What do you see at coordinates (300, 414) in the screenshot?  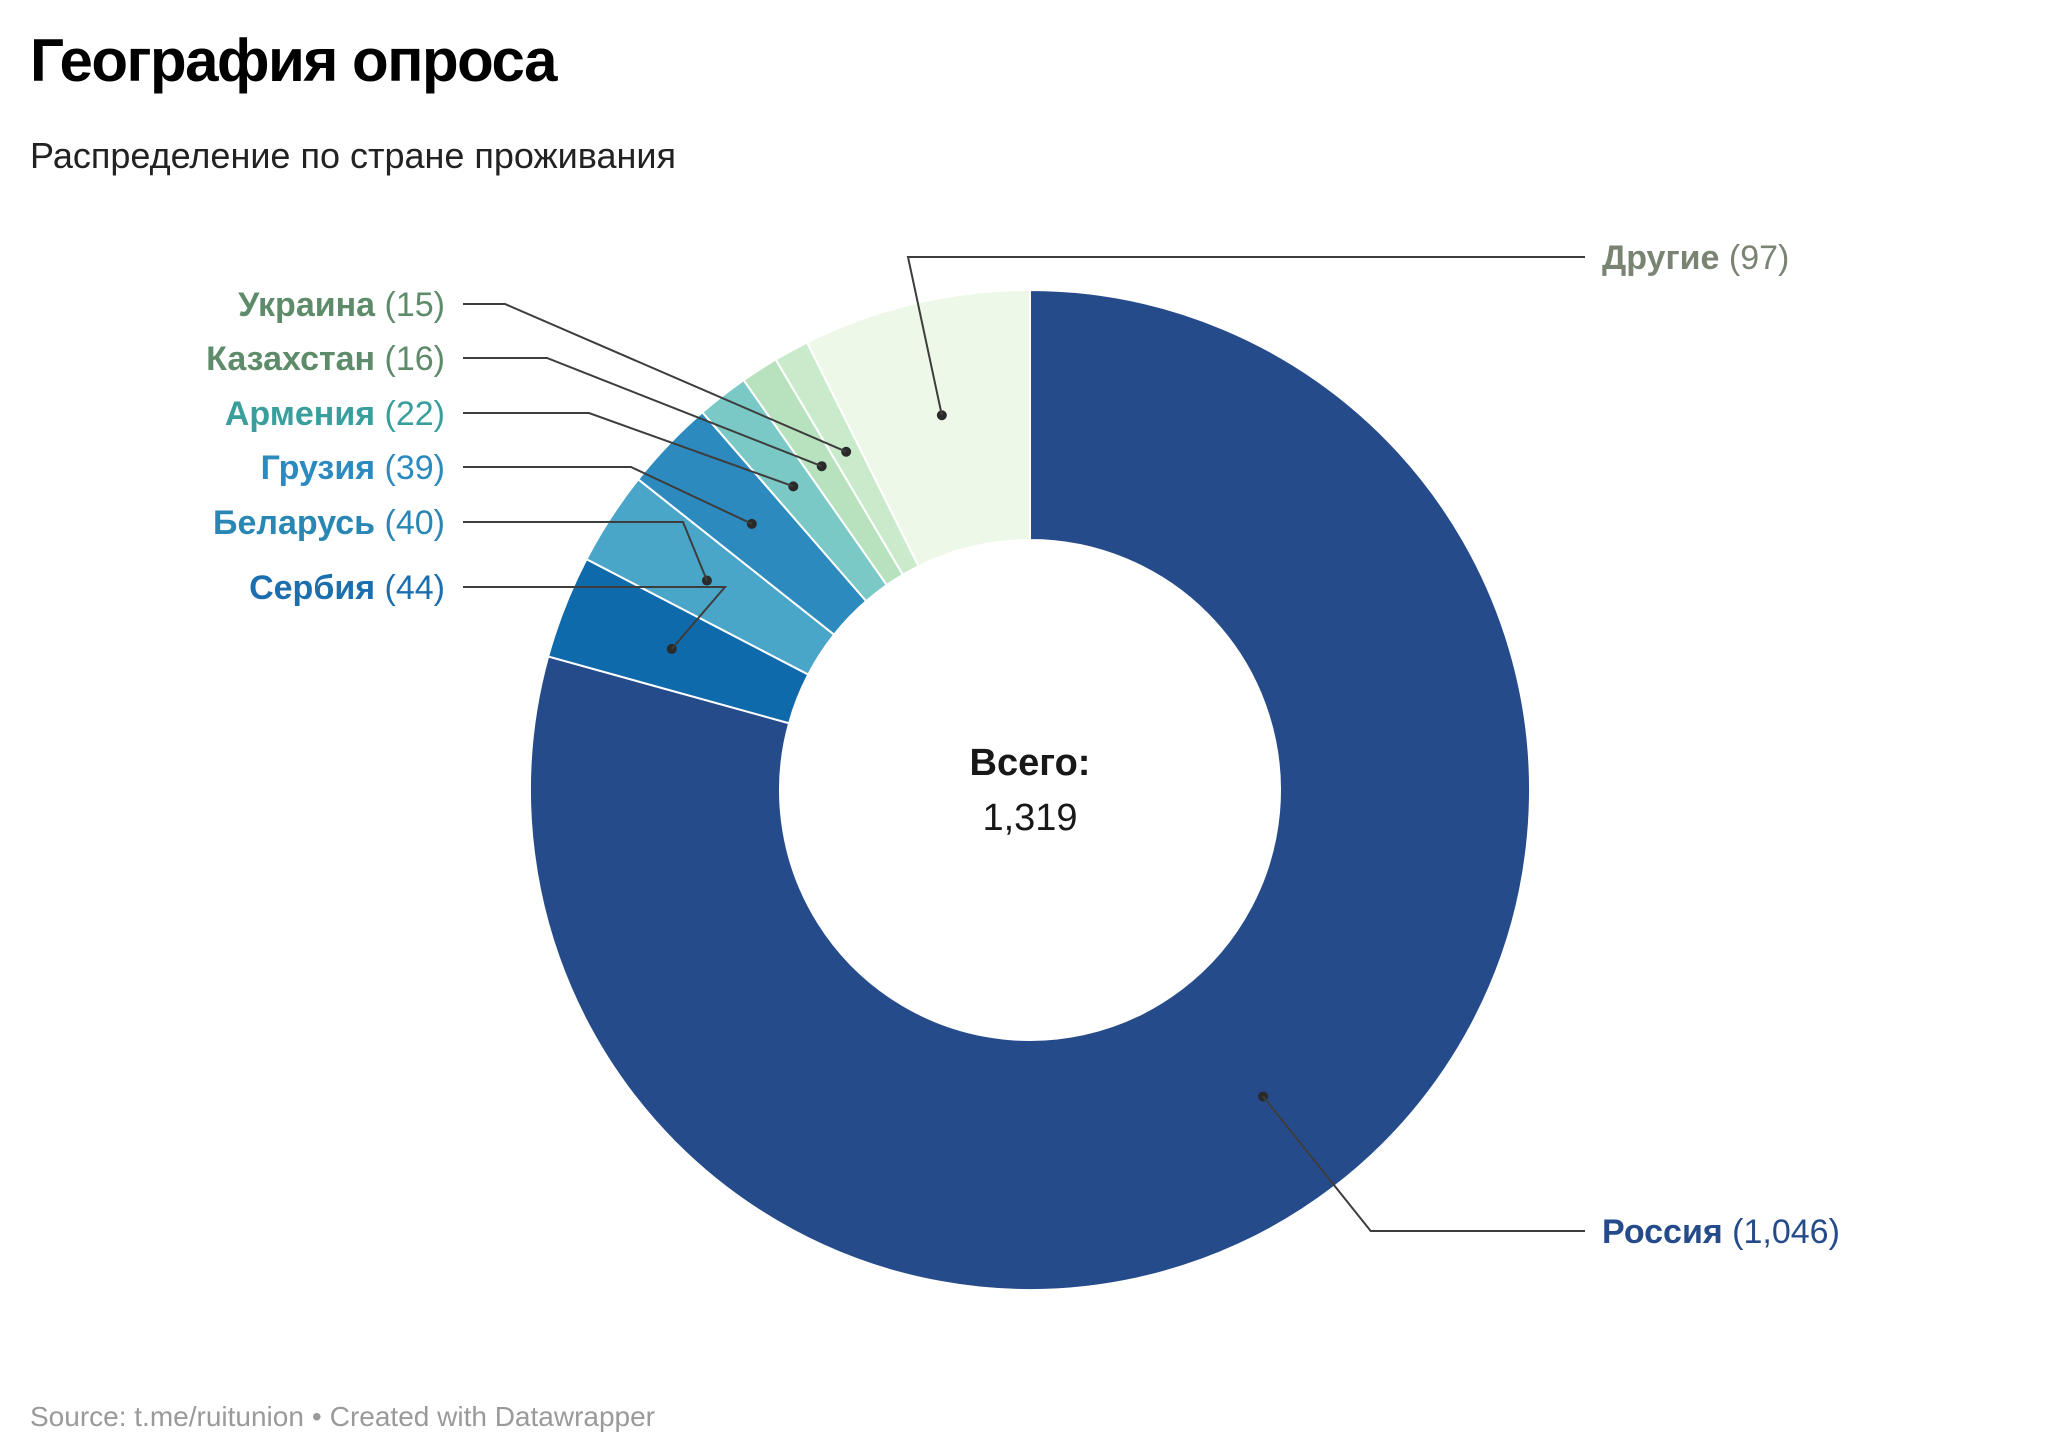 I see `slice-label-name: Армения` at bounding box center [300, 414].